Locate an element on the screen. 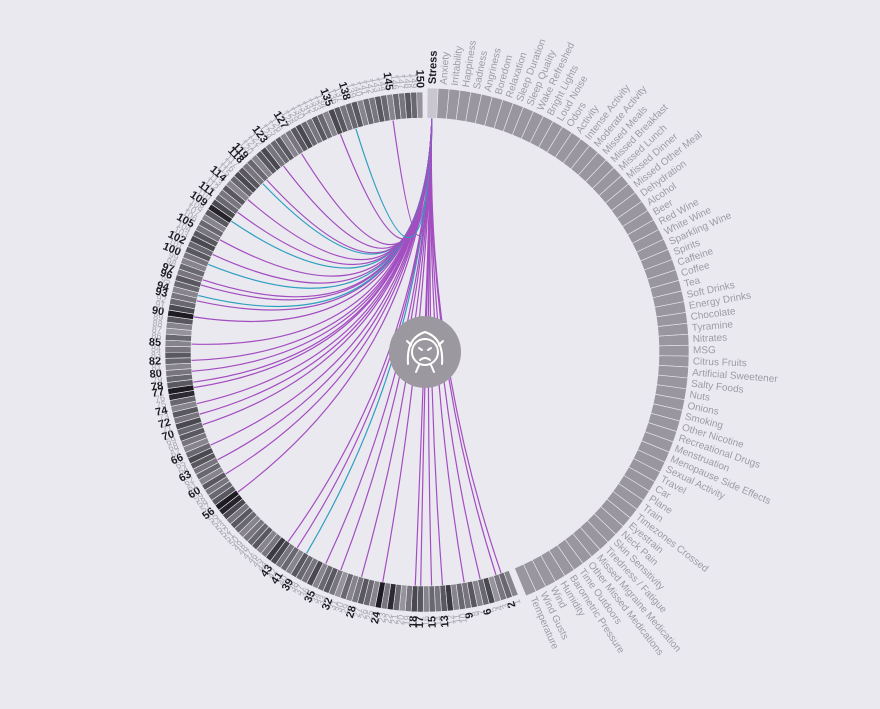  day-label-138: 138 is located at coordinates (344, 90).